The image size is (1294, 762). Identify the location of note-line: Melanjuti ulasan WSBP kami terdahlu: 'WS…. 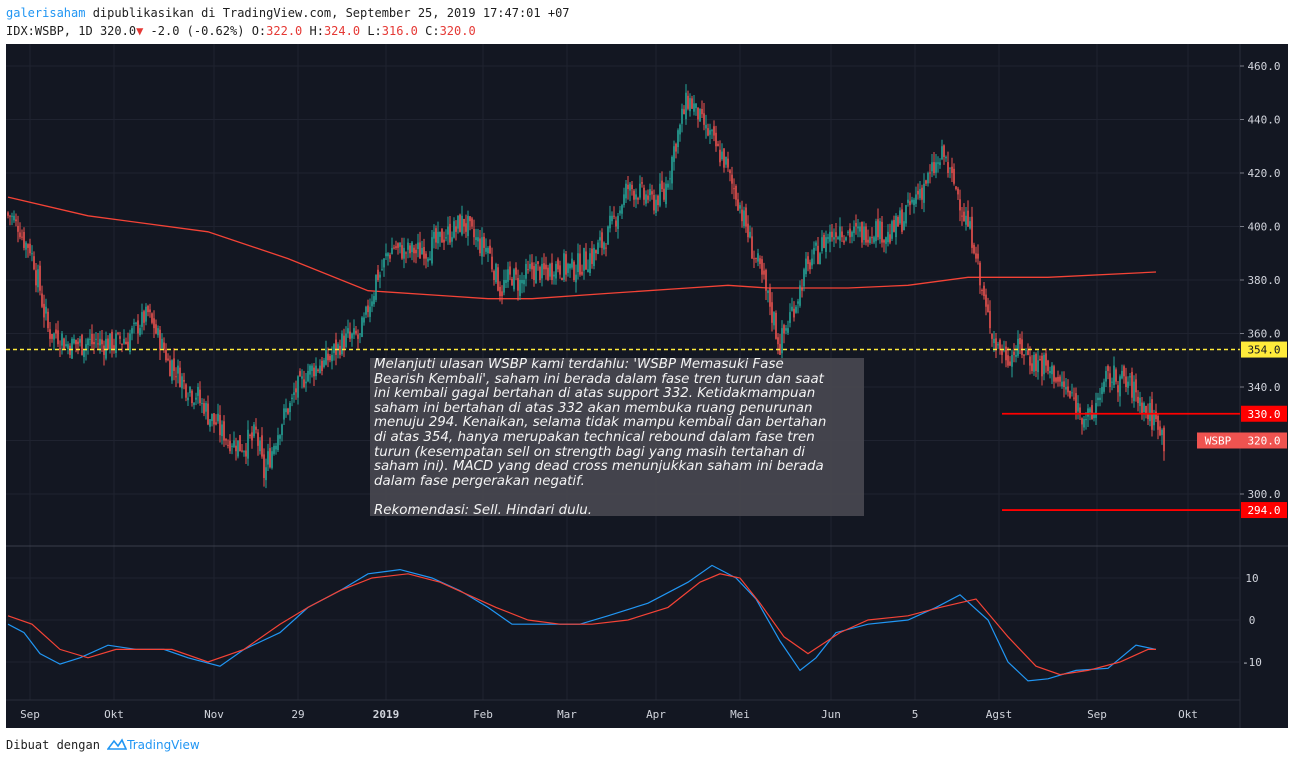
(579, 364).